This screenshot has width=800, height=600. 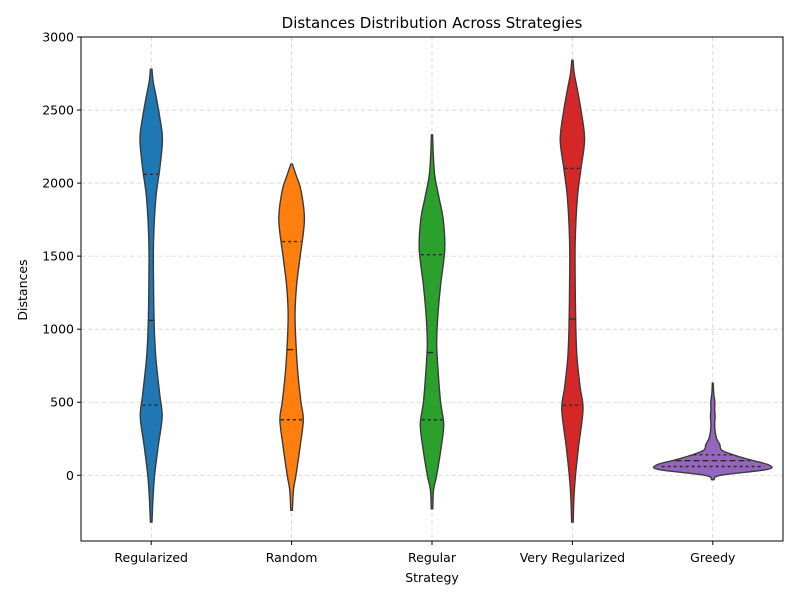 I want to click on y-tick-label: 1500, so click(x=58, y=256).